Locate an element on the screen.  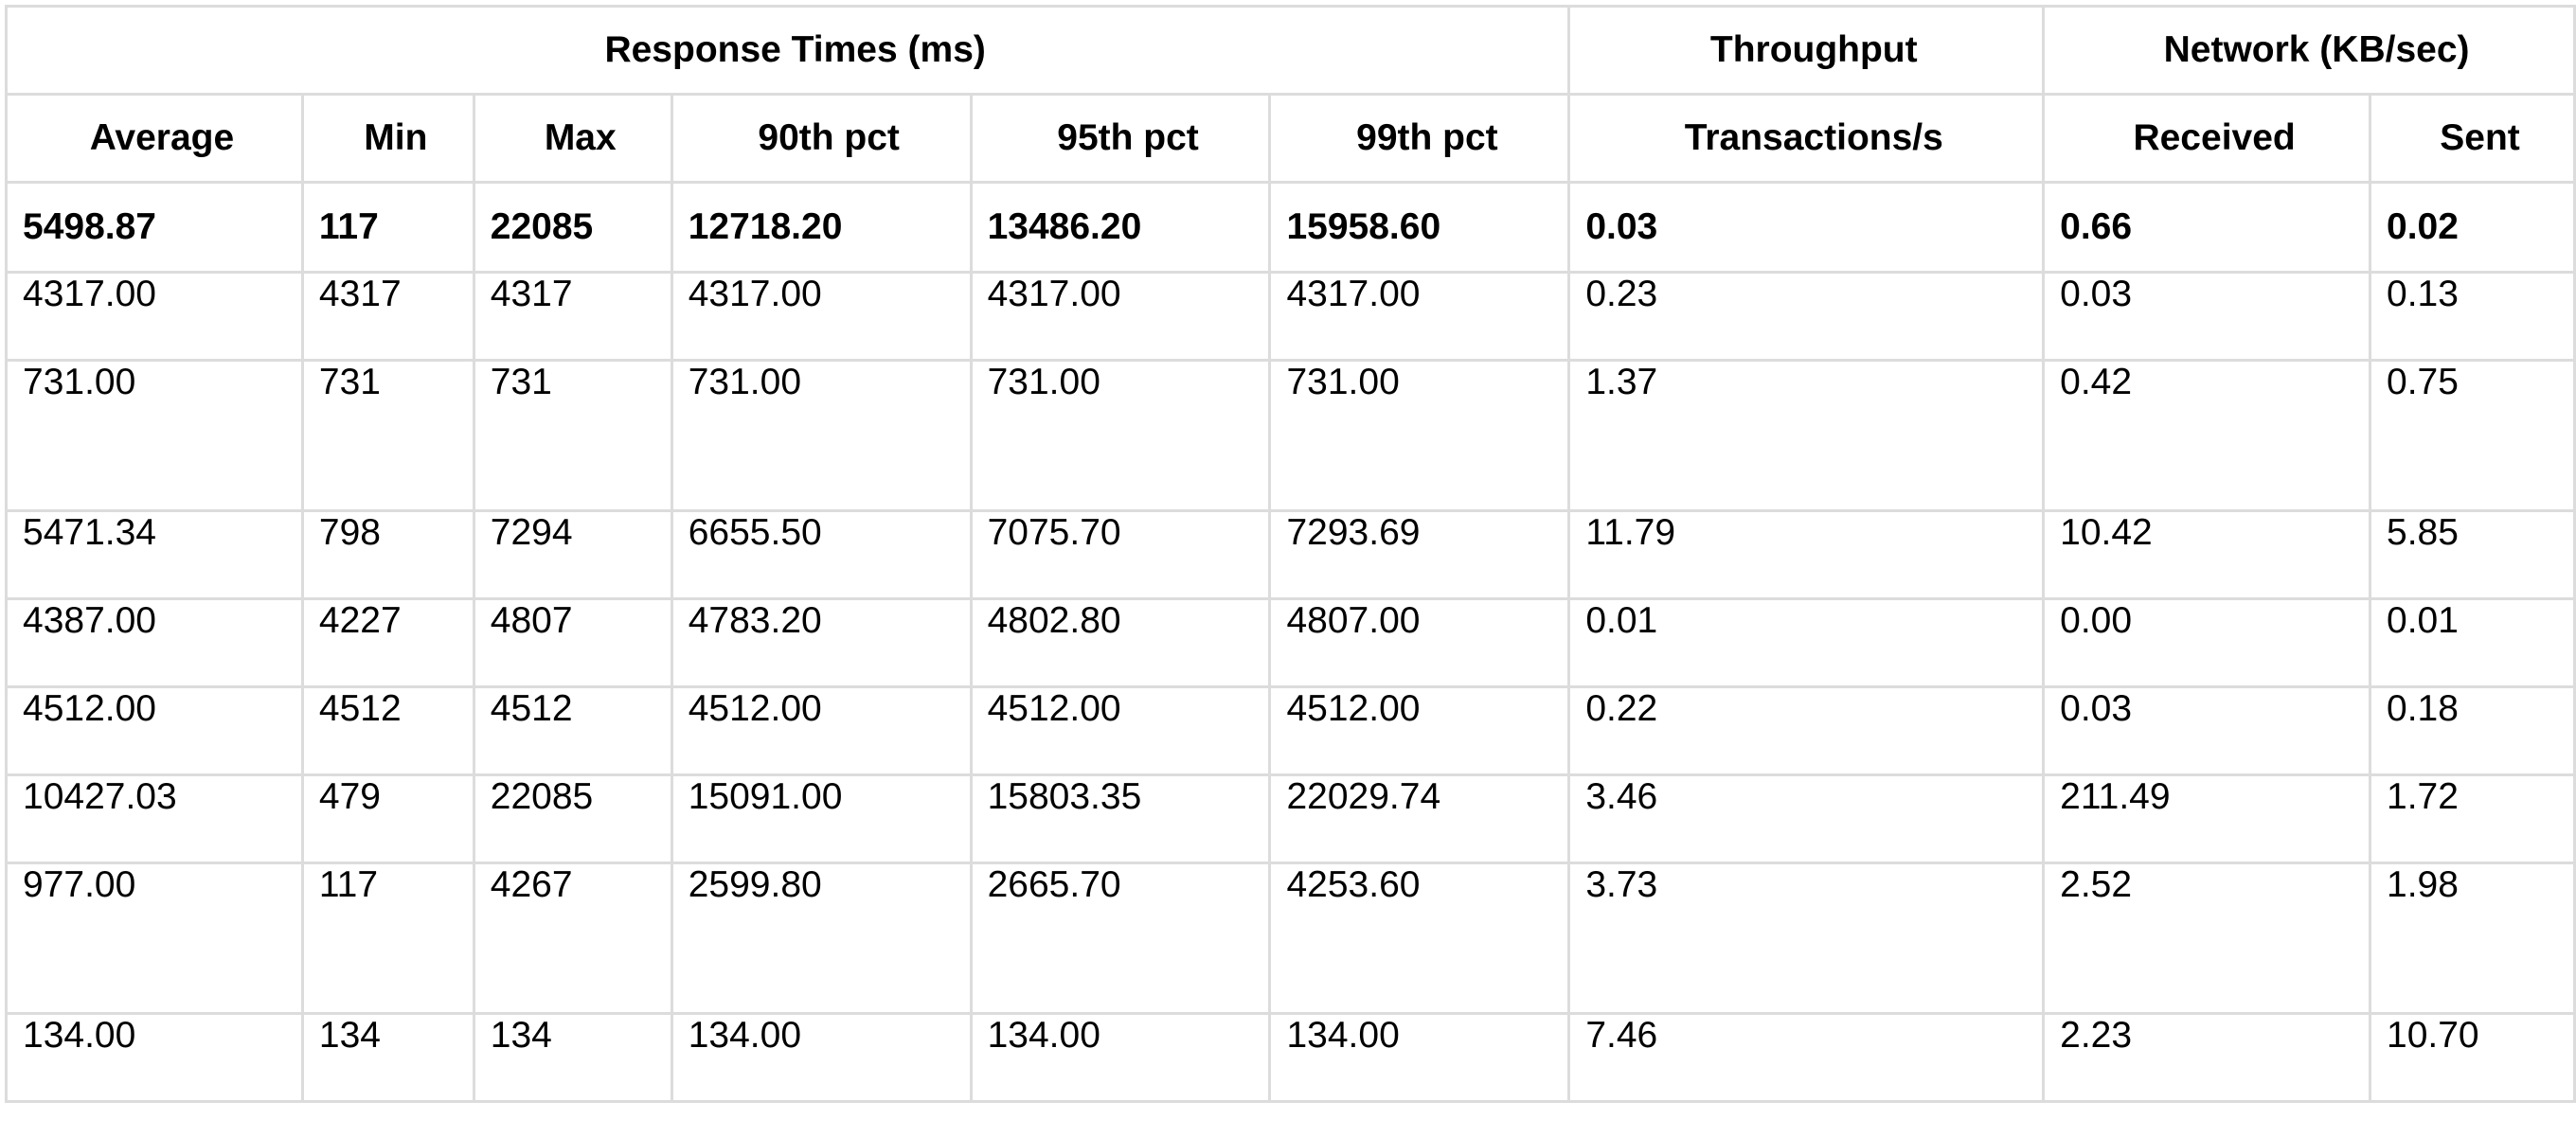
table-cell-99th-pct: 134.00 is located at coordinates (1419, 1057).